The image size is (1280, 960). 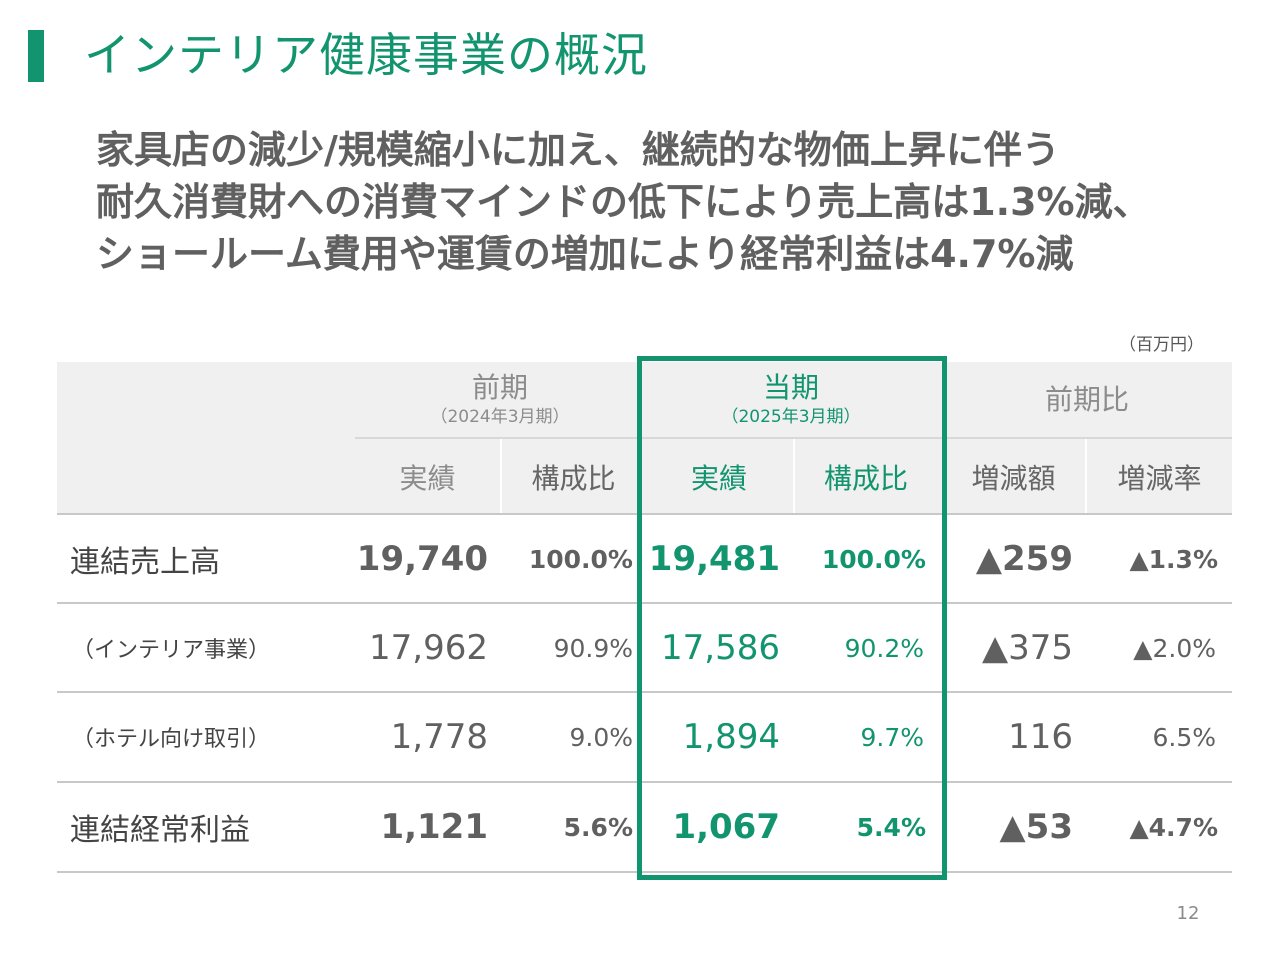 What do you see at coordinates (601, 737) in the screenshot?
I see `prev-composition: 9.0%` at bounding box center [601, 737].